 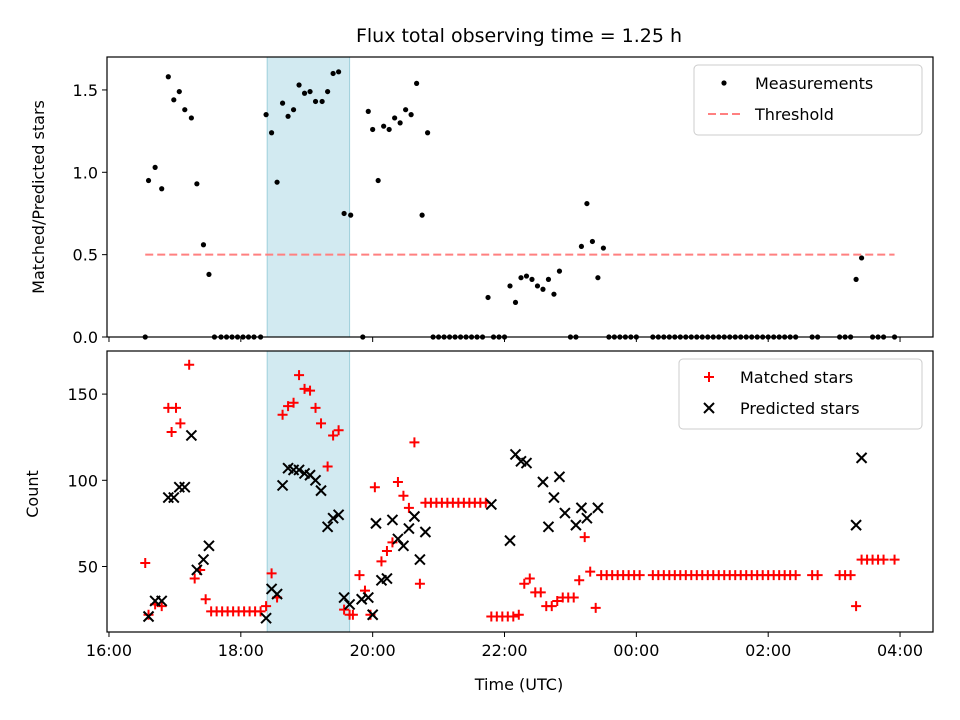 What do you see at coordinates (814, 83) in the screenshot?
I see `legend-label: Measurements` at bounding box center [814, 83].